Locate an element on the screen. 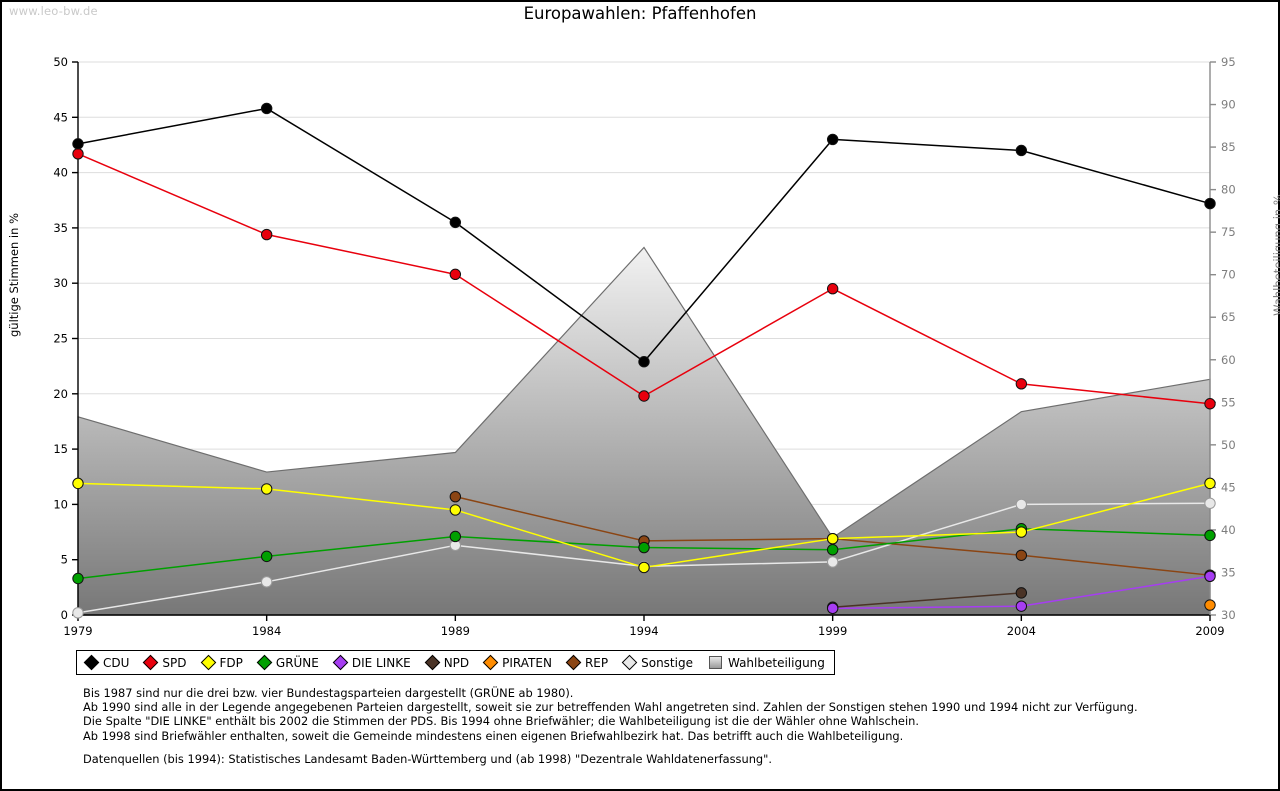  data-point-sonstige-2009 is located at coordinates (1210, 503).